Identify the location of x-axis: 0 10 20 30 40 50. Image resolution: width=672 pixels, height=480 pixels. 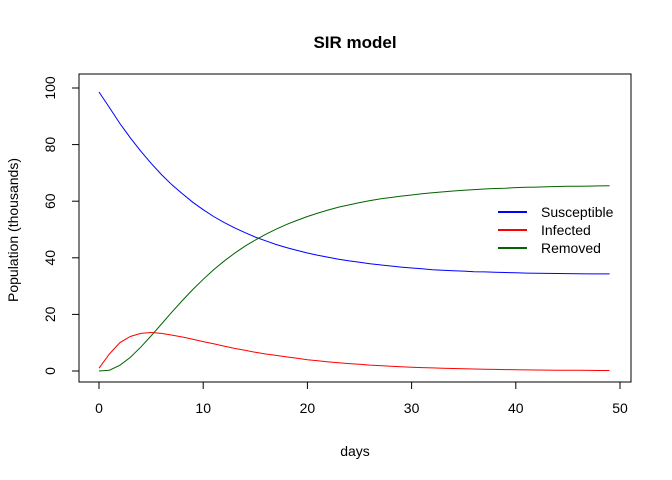
(361, 398).